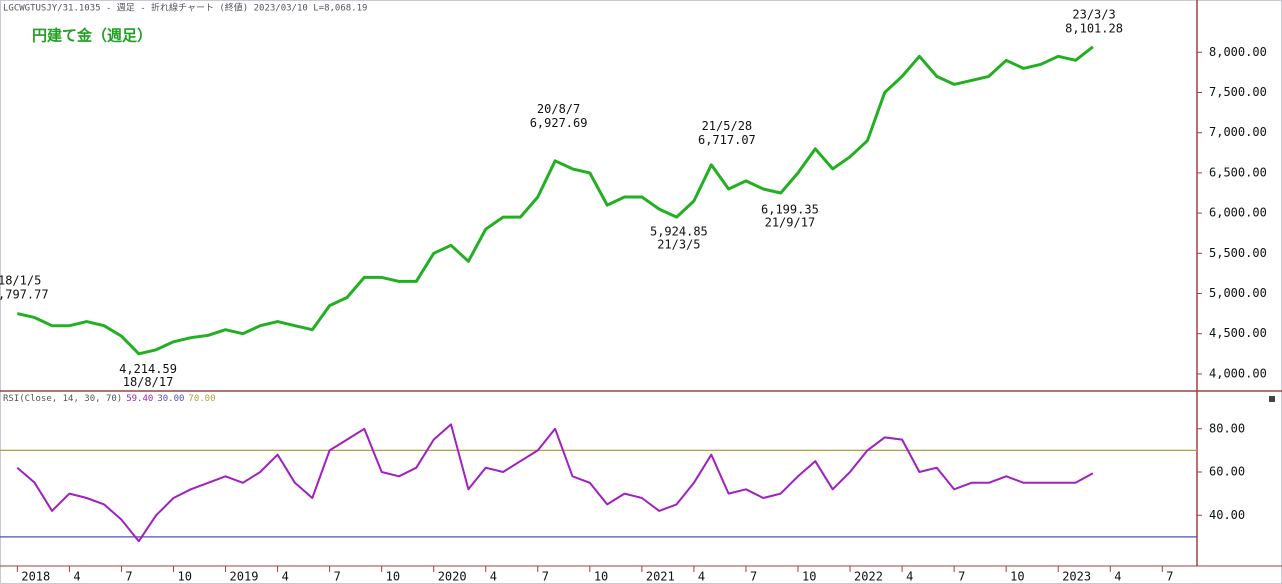 The width and height of the screenshot is (1282, 584). I want to click on rsi-label-part: RSI(Close, 14, 30, 70), so click(62, 399).